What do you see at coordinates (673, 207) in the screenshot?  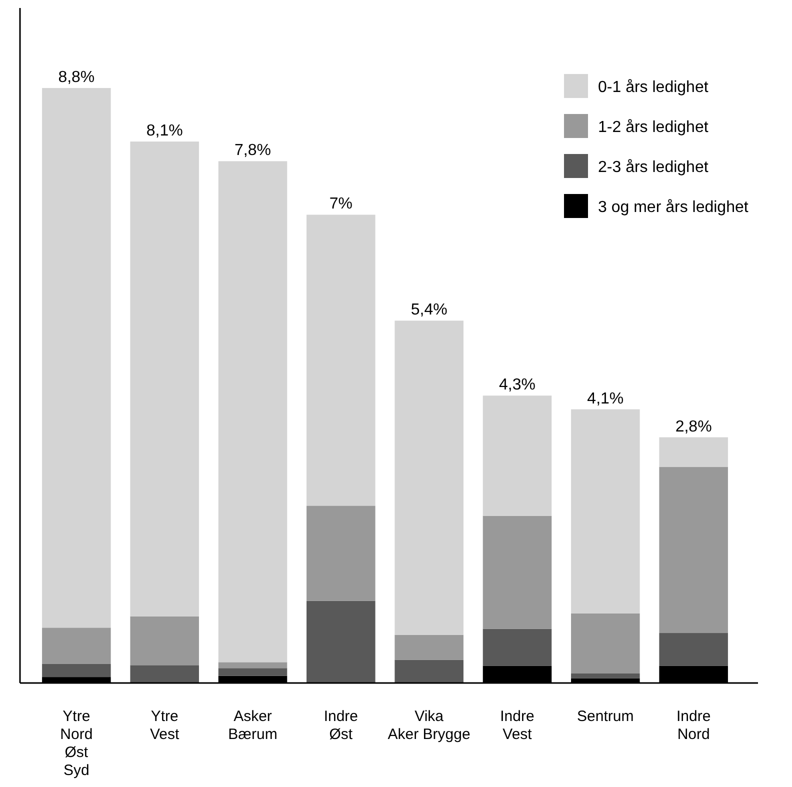 I see `legend-label: 3 og mer års ledighet` at bounding box center [673, 207].